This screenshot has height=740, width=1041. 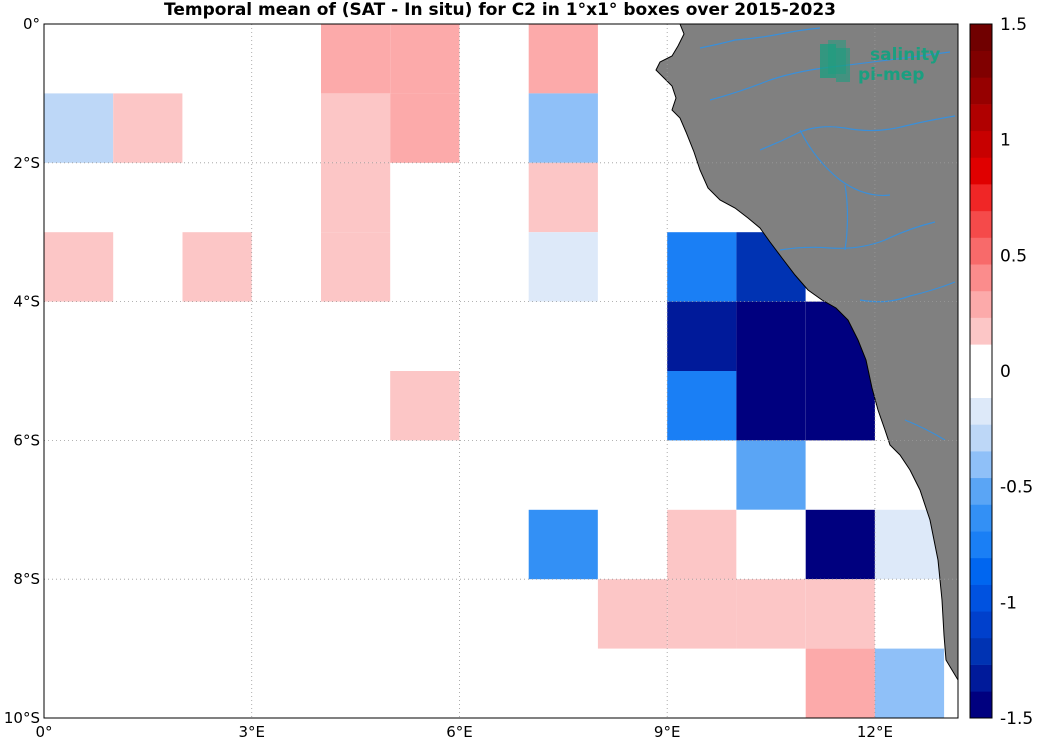 I want to click on x-tick-label: 6°E, so click(x=459, y=731).